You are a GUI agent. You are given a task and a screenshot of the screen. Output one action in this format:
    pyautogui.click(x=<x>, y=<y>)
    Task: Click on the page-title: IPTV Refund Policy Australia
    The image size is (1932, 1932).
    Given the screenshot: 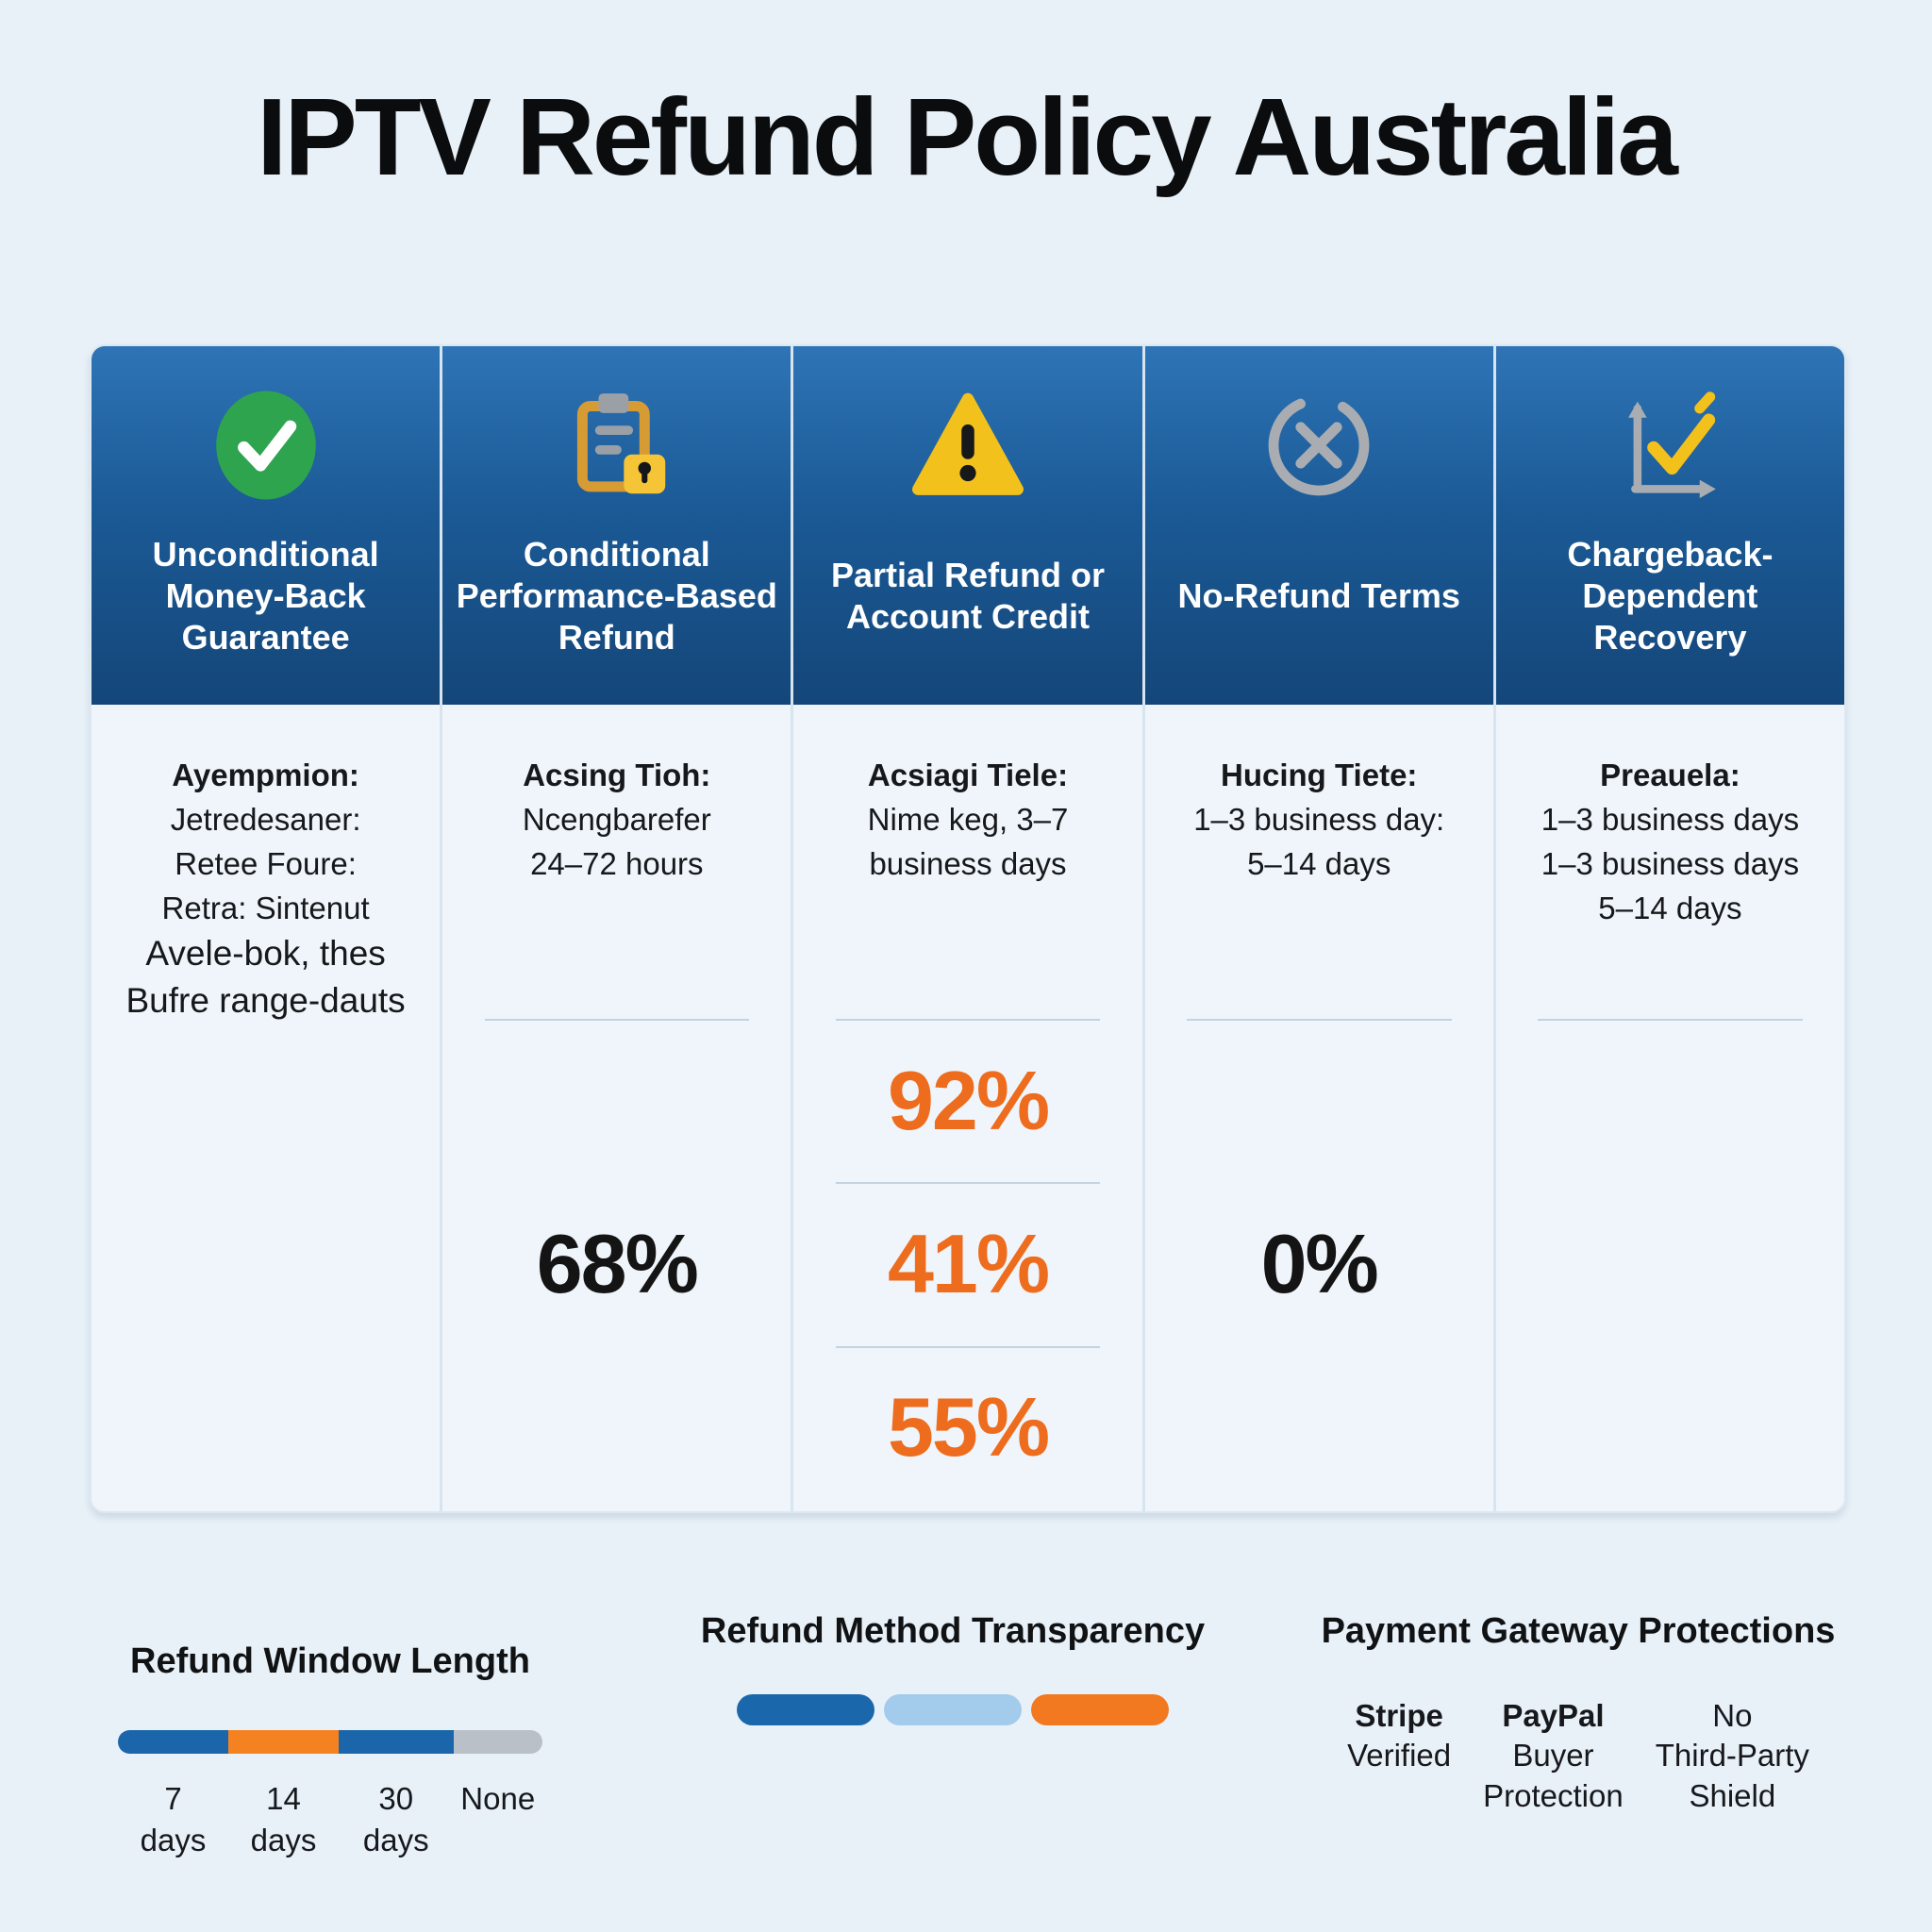 What is the action you would take?
    pyautogui.click(x=967, y=137)
    